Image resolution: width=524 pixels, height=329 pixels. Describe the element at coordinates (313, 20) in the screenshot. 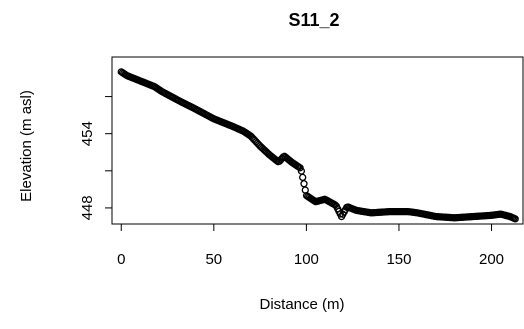

I see `chart-title: S11_2` at that location.